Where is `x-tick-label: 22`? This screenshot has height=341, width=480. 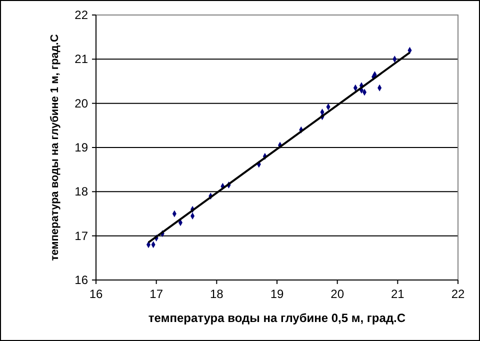
x-tick-label: 22 is located at coordinates (458, 294).